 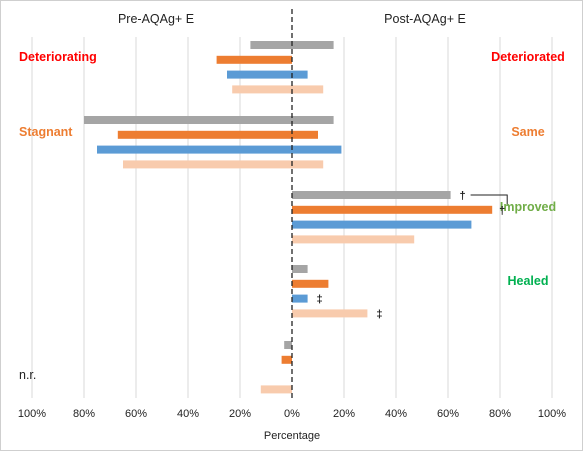 I want to click on group-label-left: Deteriorating, so click(x=58, y=57).